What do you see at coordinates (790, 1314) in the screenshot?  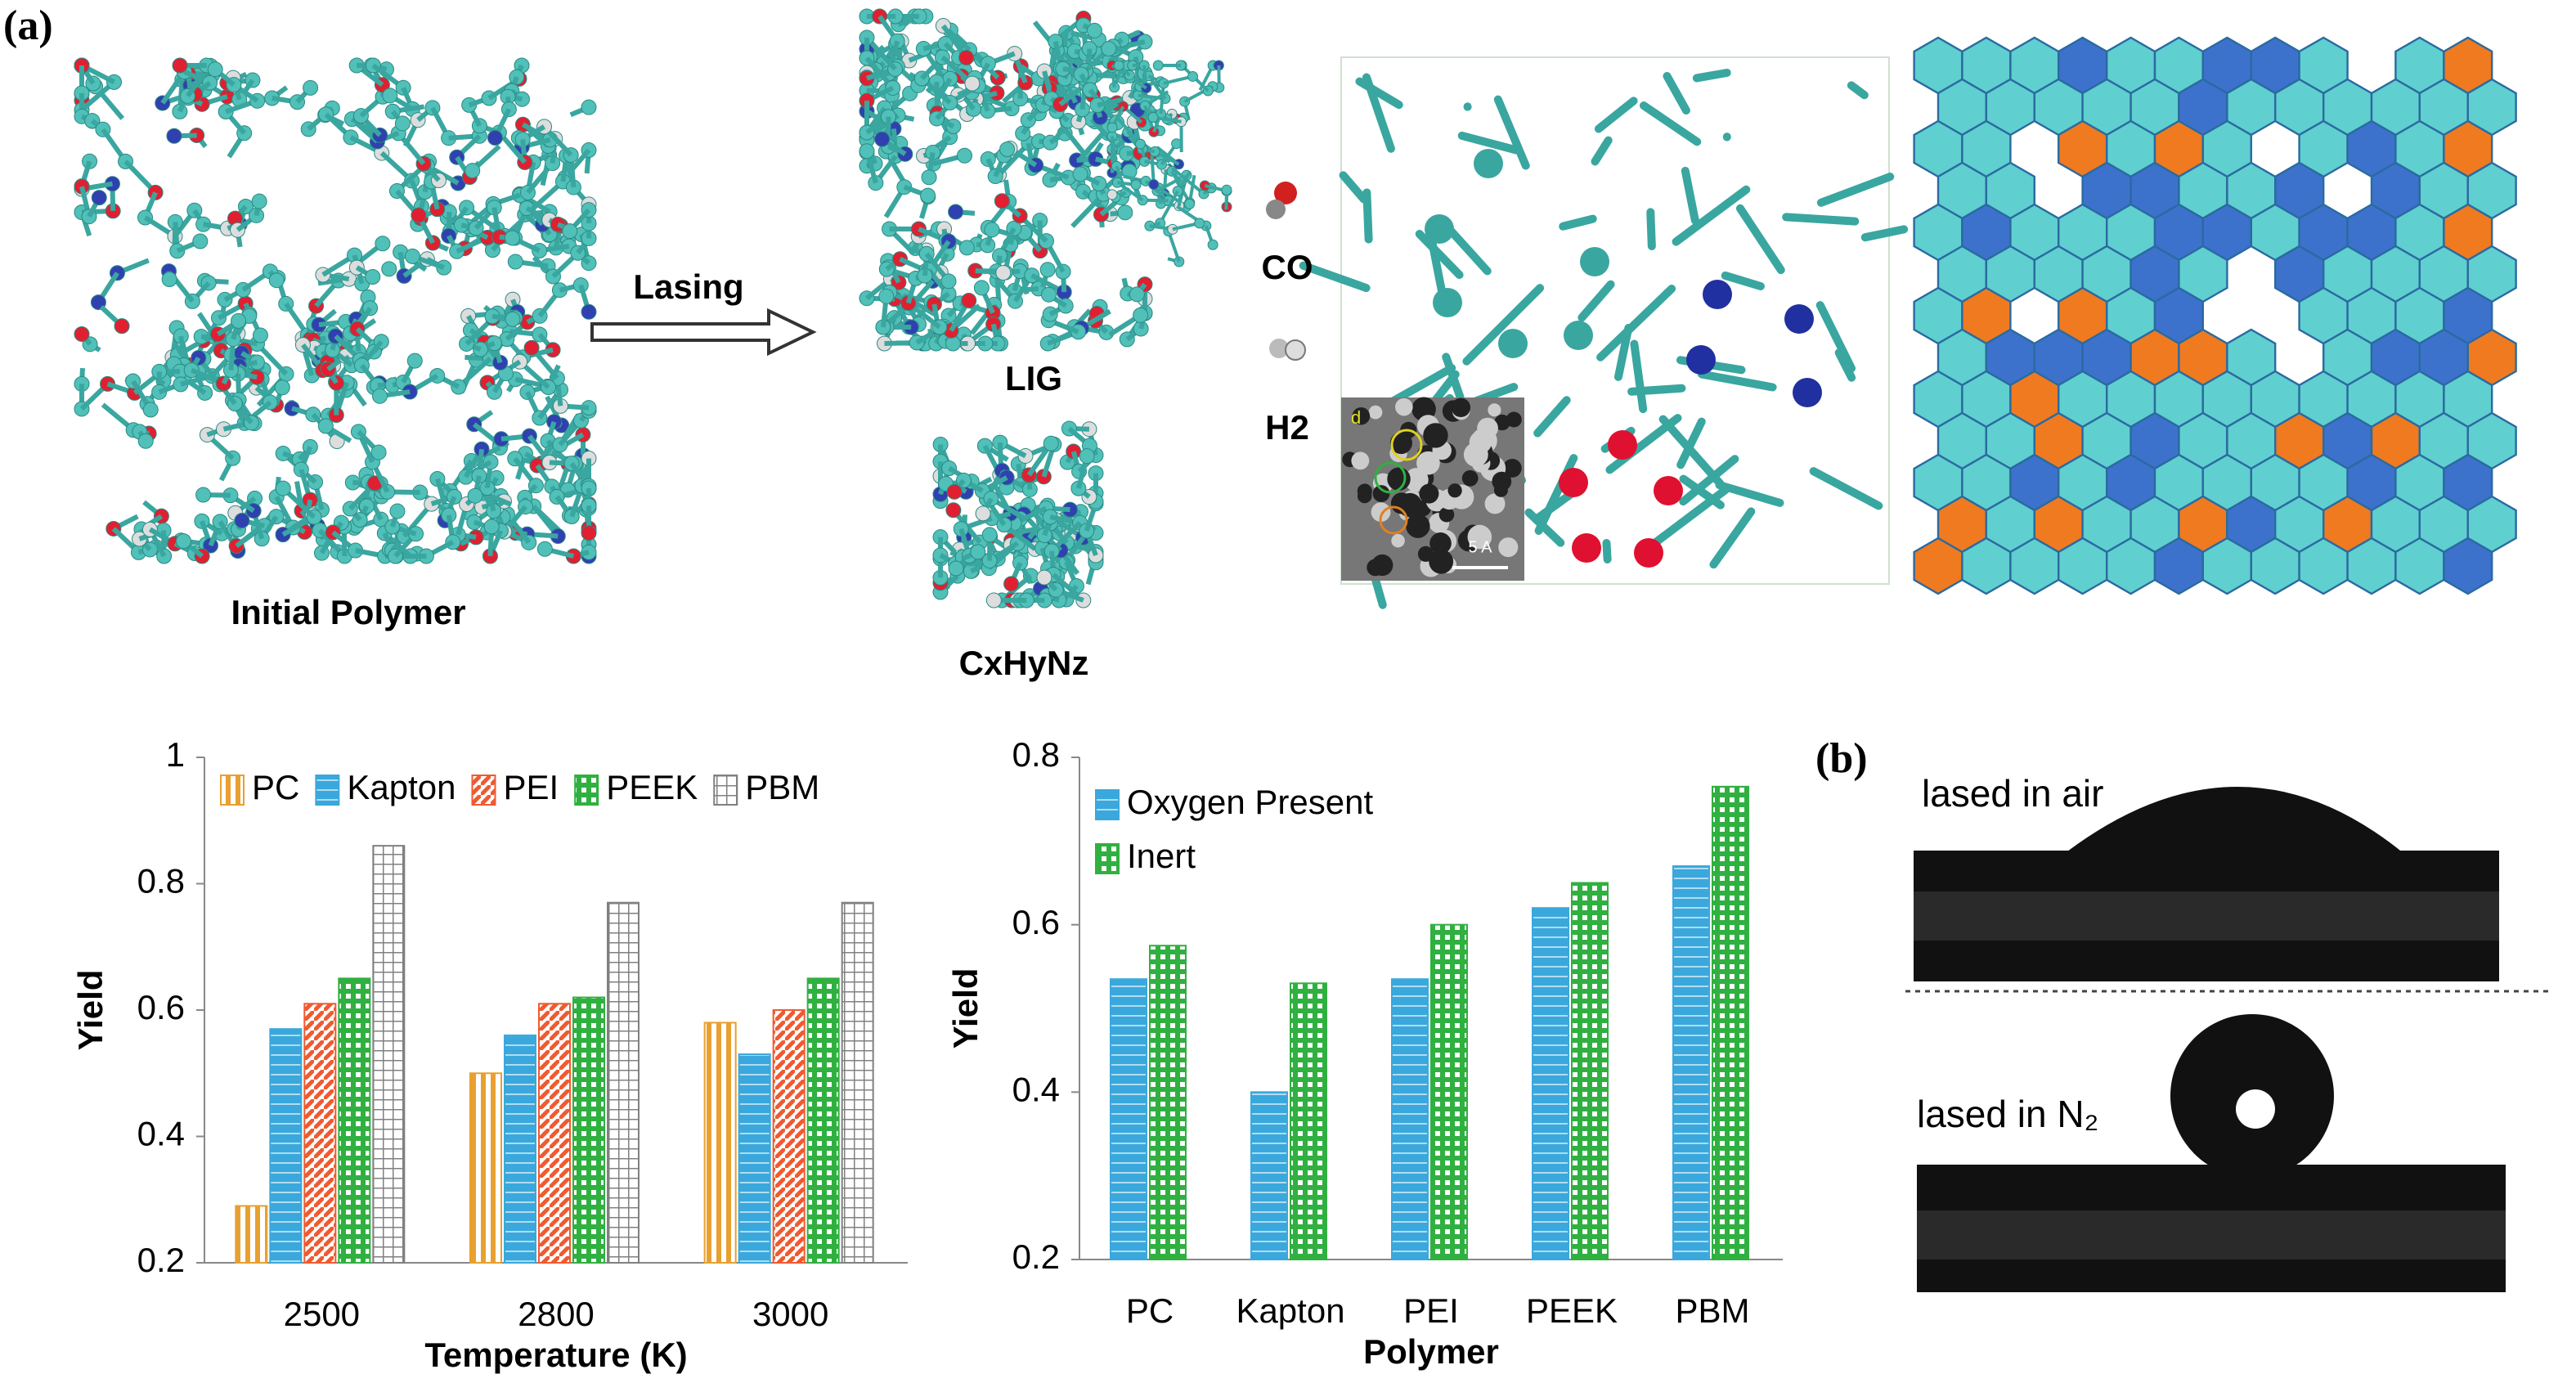 I see `x-tick-label: 3000` at bounding box center [790, 1314].